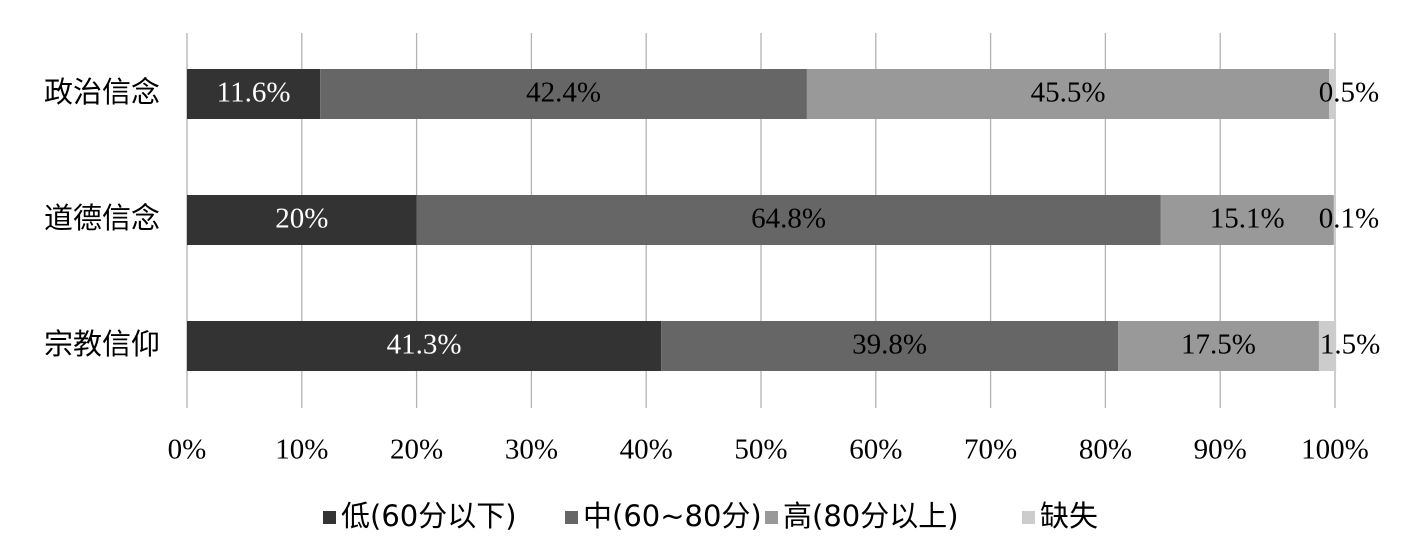 Image resolution: width=1413 pixels, height=558 pixels. Describe the element at coordinates (1349, 219) in the screenshot. I see `data-label: 0.1%` at that location.